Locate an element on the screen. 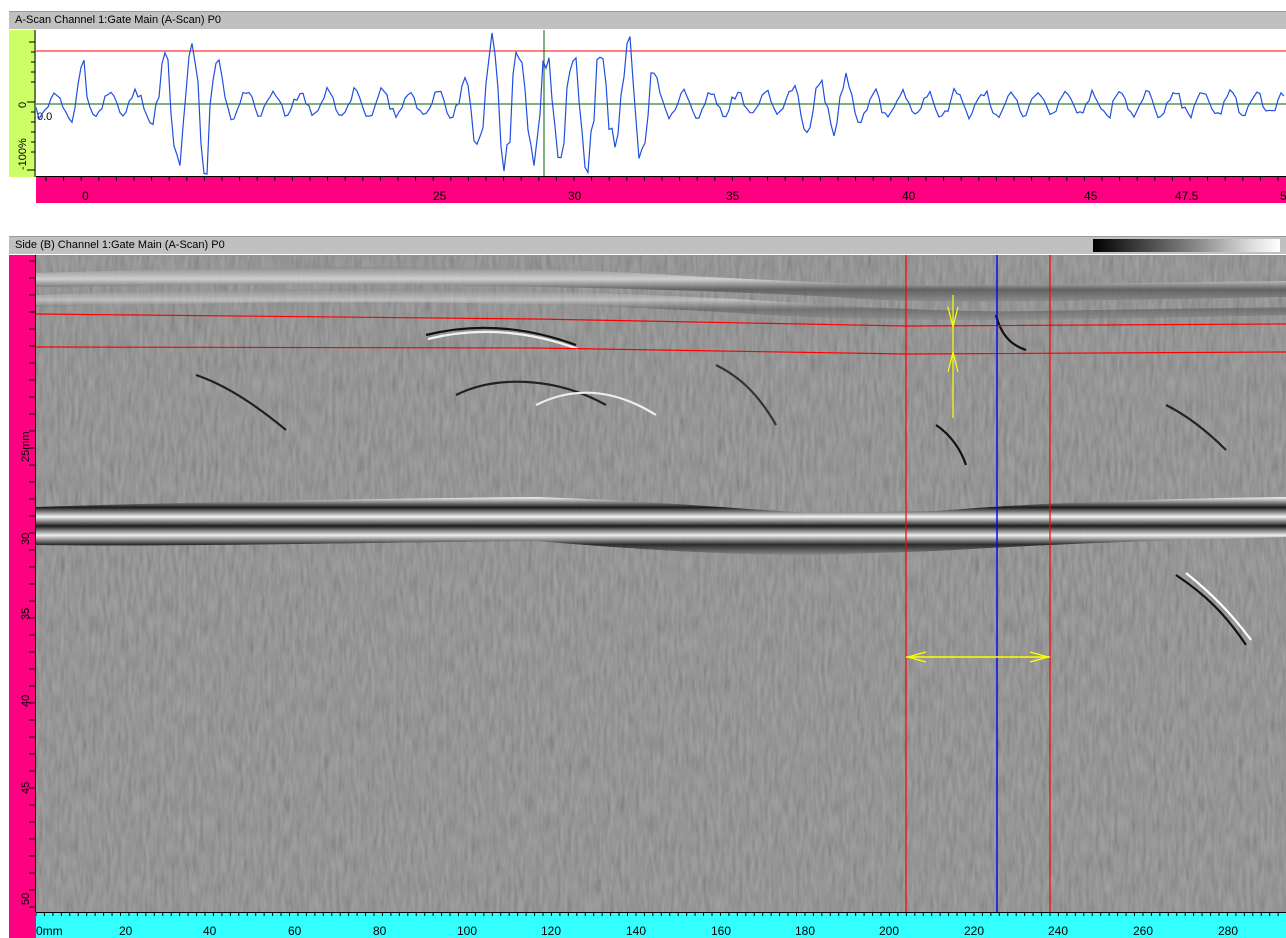 The image size is (1286, 938). scan-label-280: 280 is located at coordinates (1228, 931).